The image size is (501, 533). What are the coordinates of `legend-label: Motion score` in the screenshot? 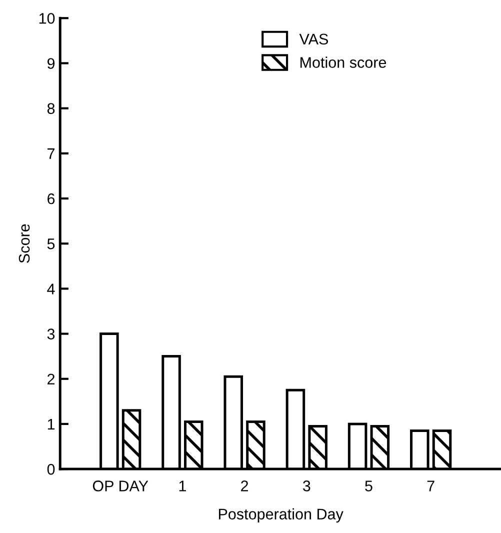 It's located at (343, 62).